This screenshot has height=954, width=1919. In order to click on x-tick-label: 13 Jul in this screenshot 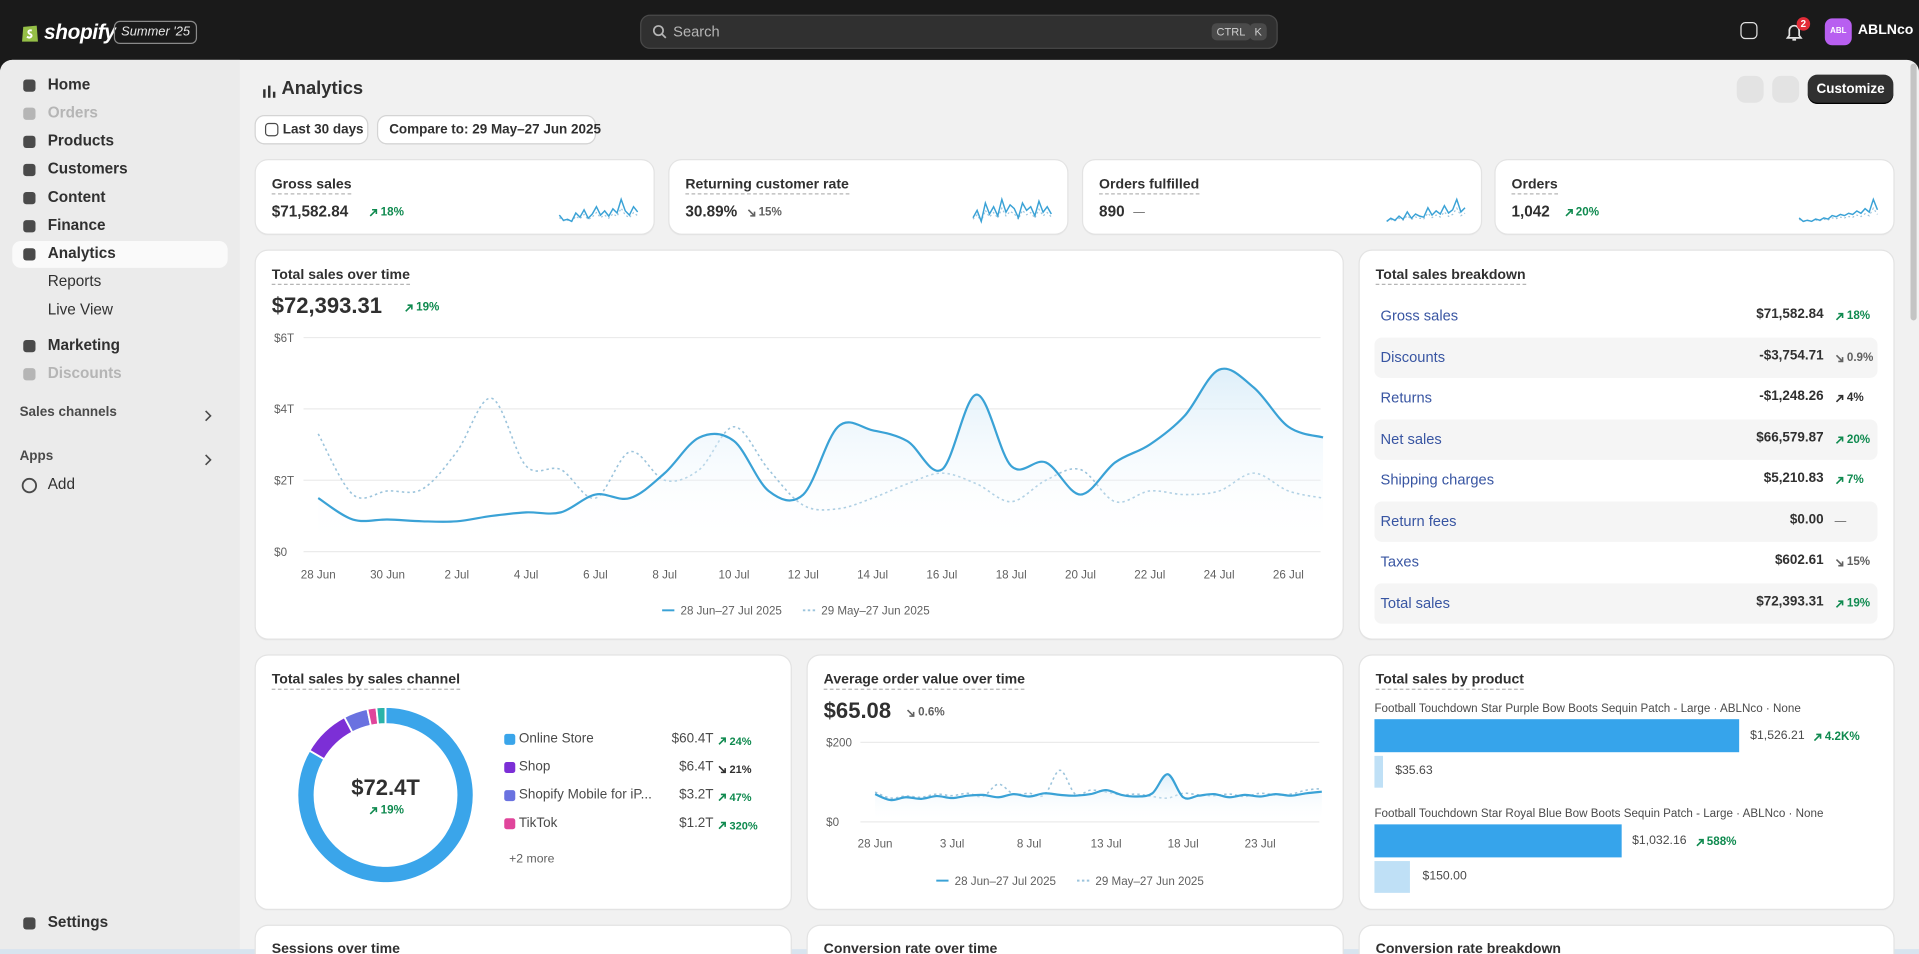, I will do `click(1106, 844)`.